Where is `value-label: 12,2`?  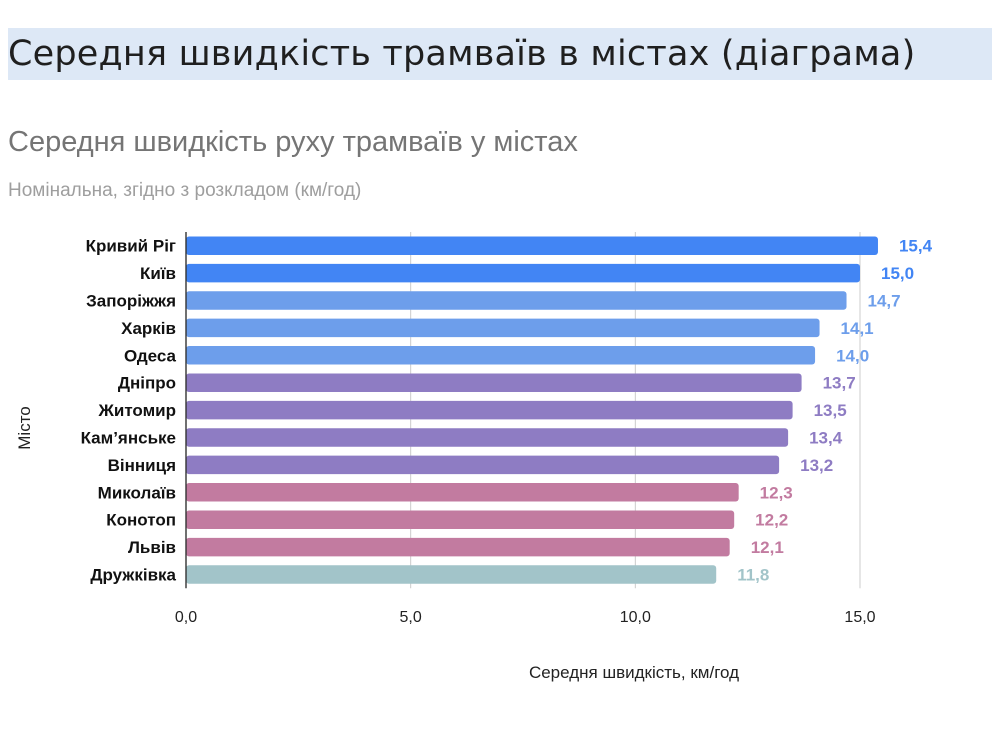 value-label: 12,2 is located at coordinates (771, 520).